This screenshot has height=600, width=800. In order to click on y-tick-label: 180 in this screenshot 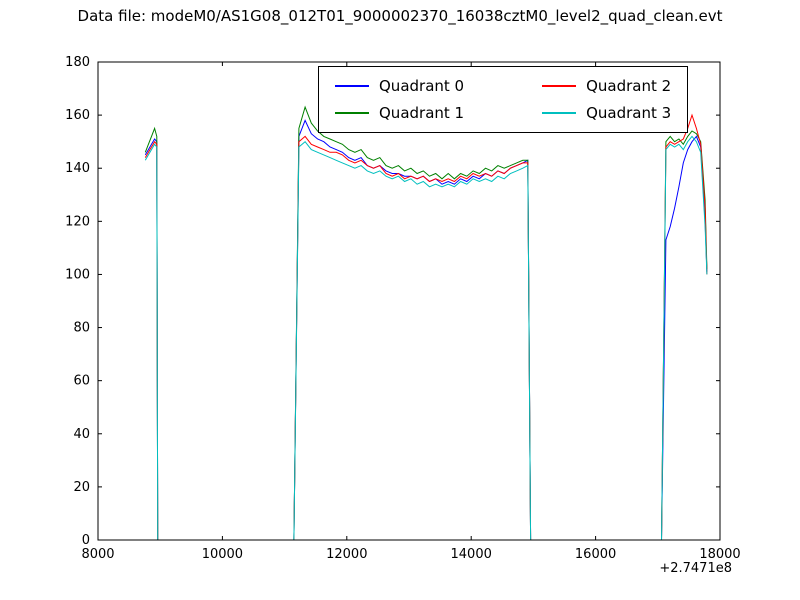, I will do `click(77, 62)`.